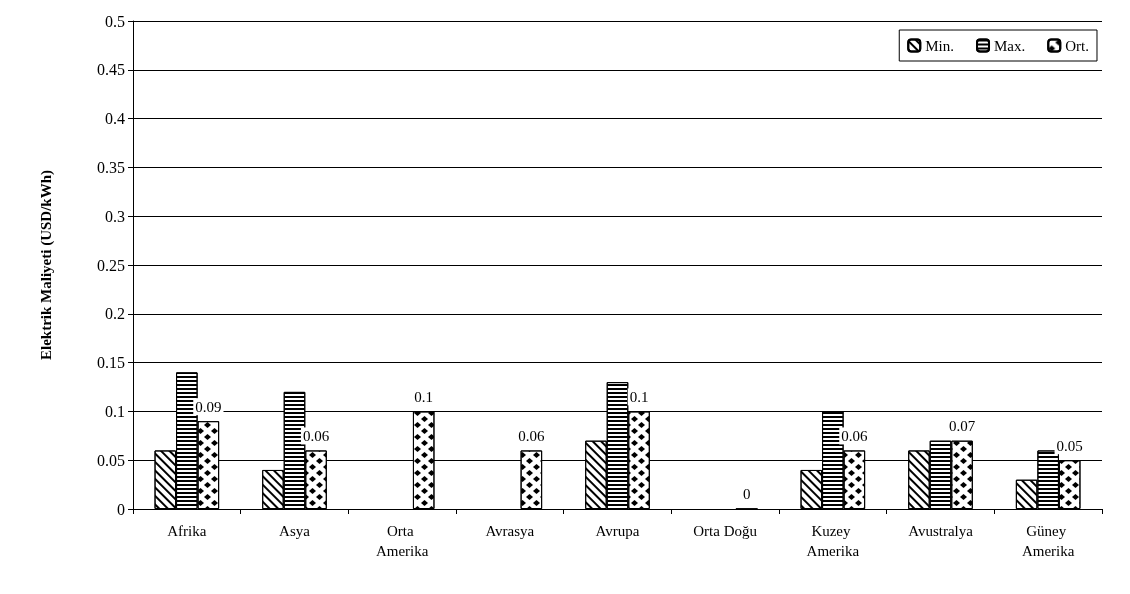  What do you see at coordinates (1077, 45) in the screenshot?
I see `legend-label: Ort.` at bounding box center [1077, 45].